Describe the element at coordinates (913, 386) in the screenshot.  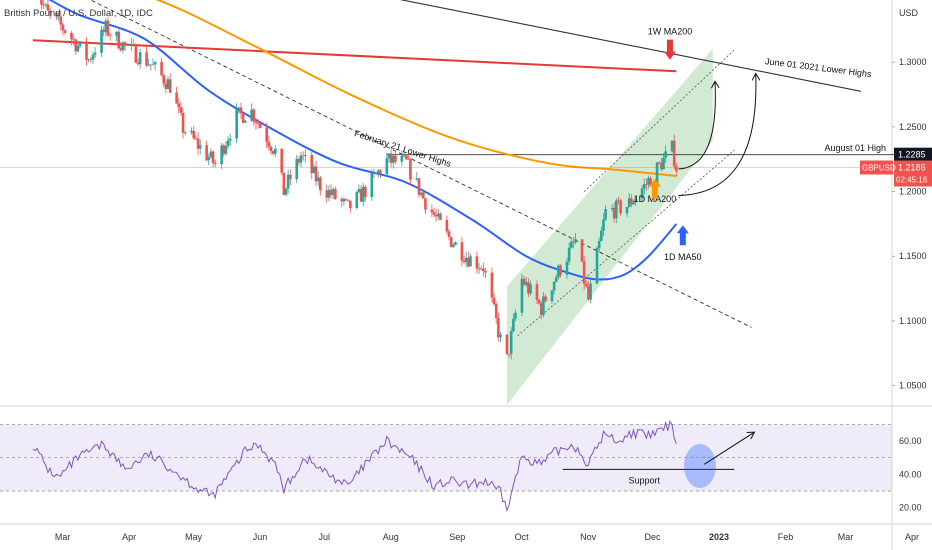
I see `price-tick-label: 1.0500` at that location.